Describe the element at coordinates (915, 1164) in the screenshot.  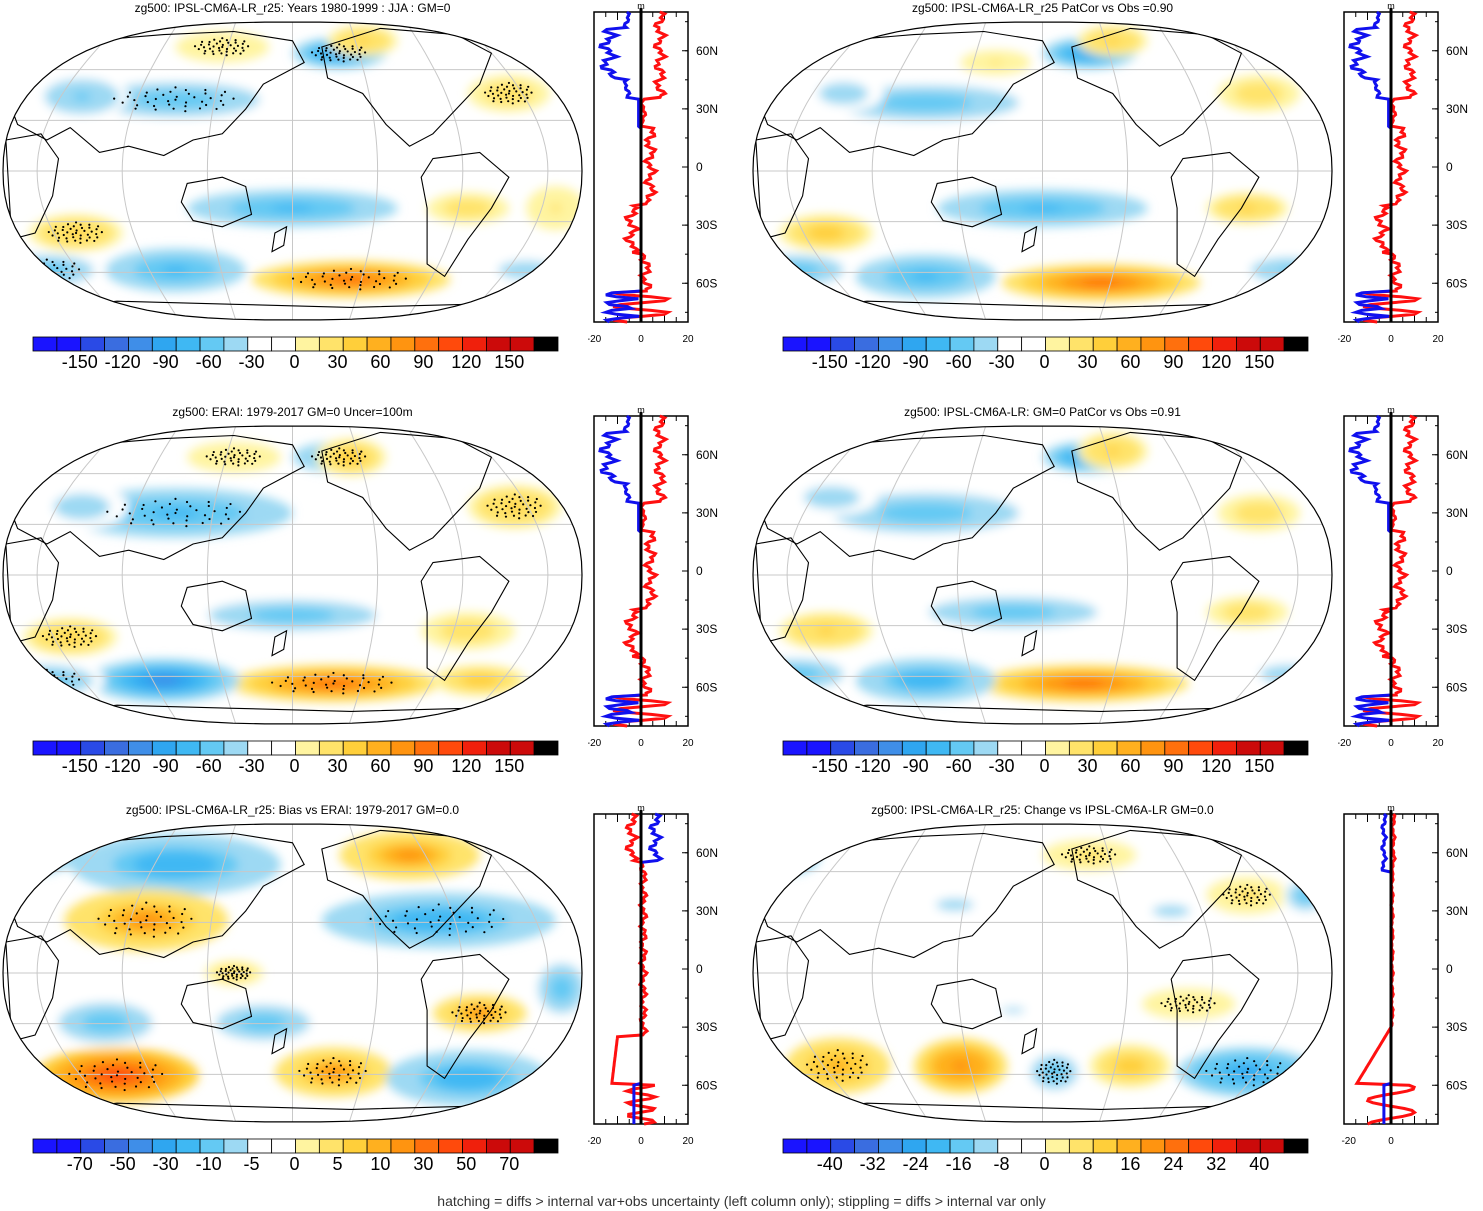
I see `color-bar-tick-label: -24` at that location.